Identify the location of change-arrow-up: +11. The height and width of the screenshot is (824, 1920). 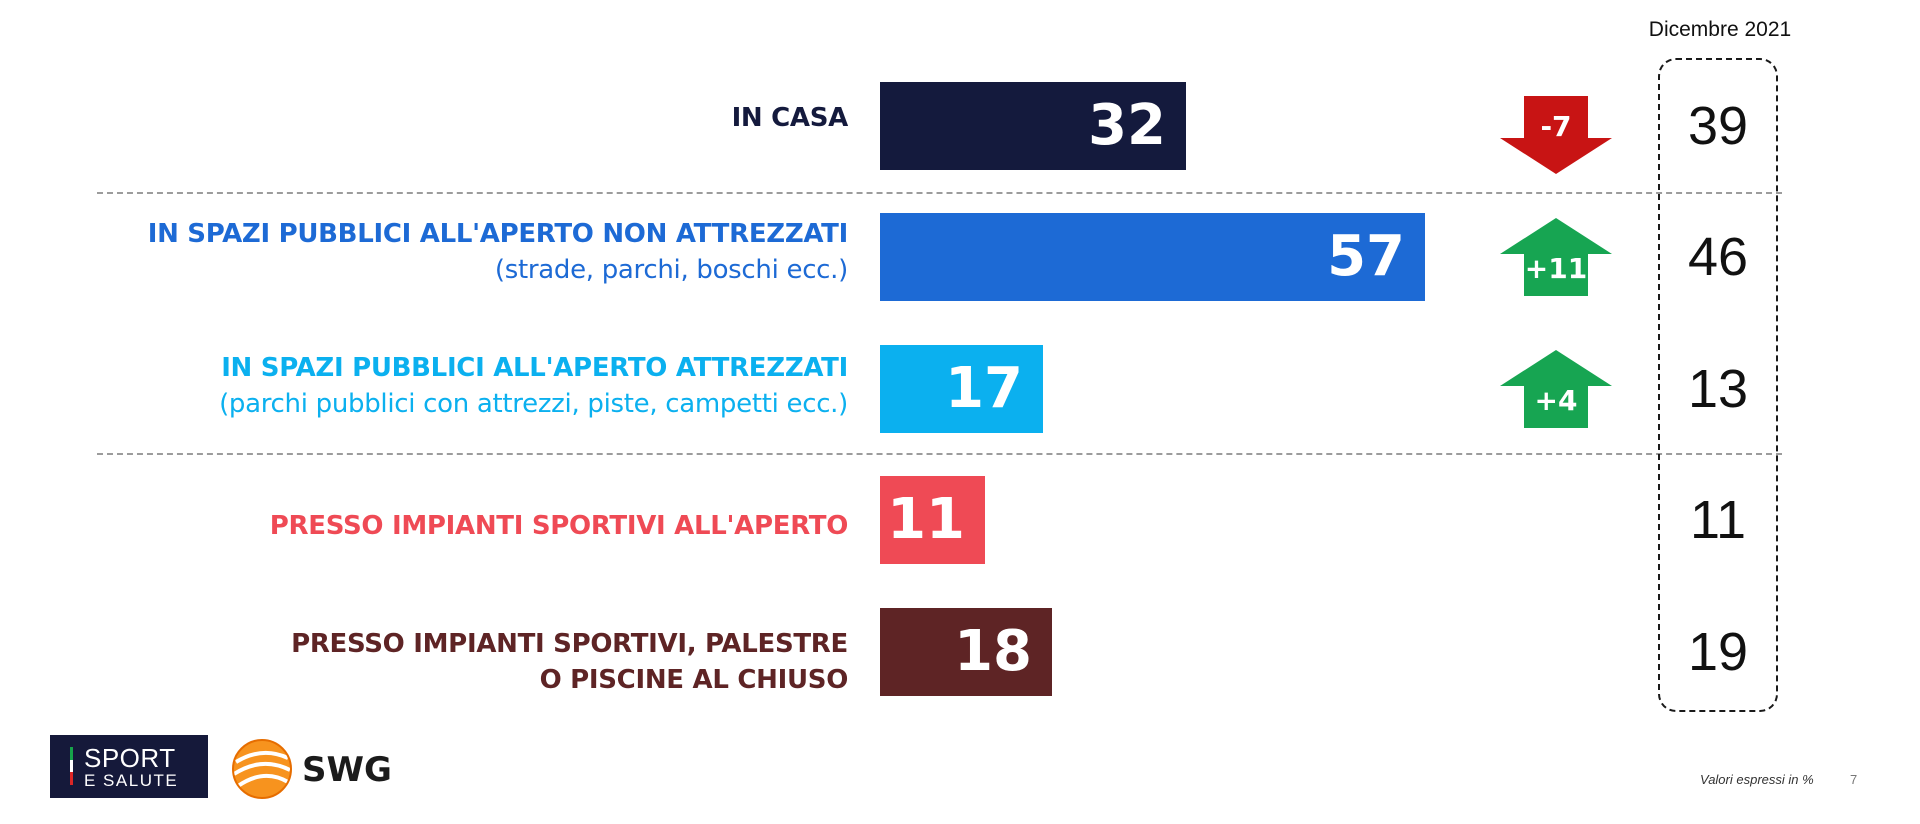
(1556, 257).